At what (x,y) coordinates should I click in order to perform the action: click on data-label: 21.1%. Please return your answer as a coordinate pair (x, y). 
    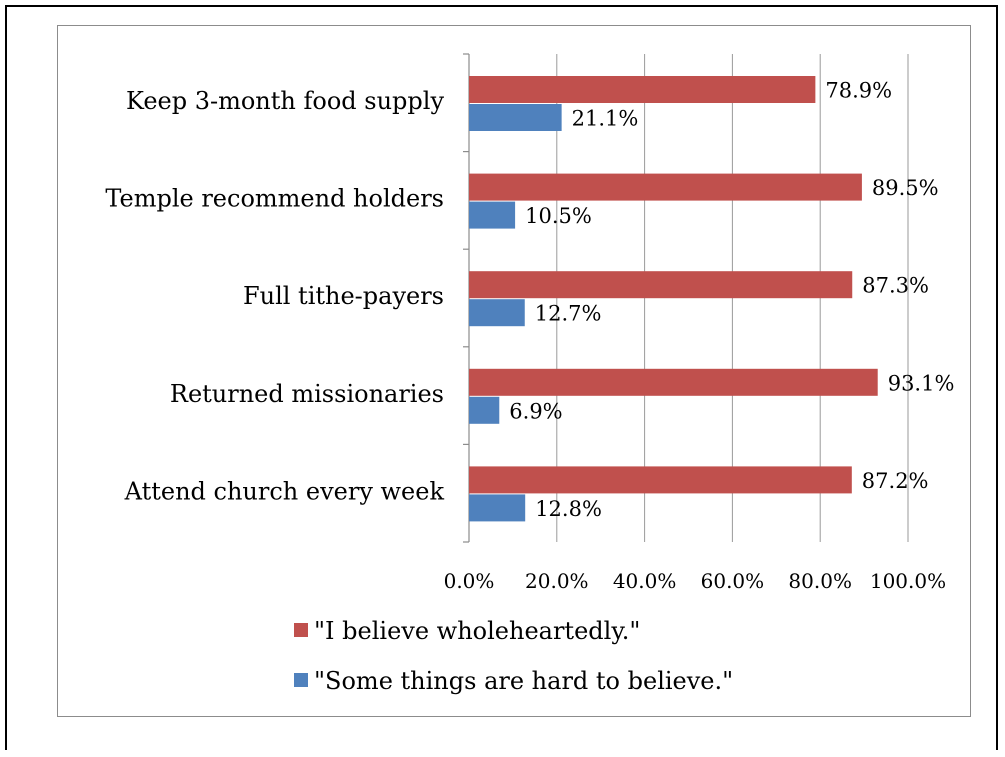
    Looking at the image, I should click on (605, 119).